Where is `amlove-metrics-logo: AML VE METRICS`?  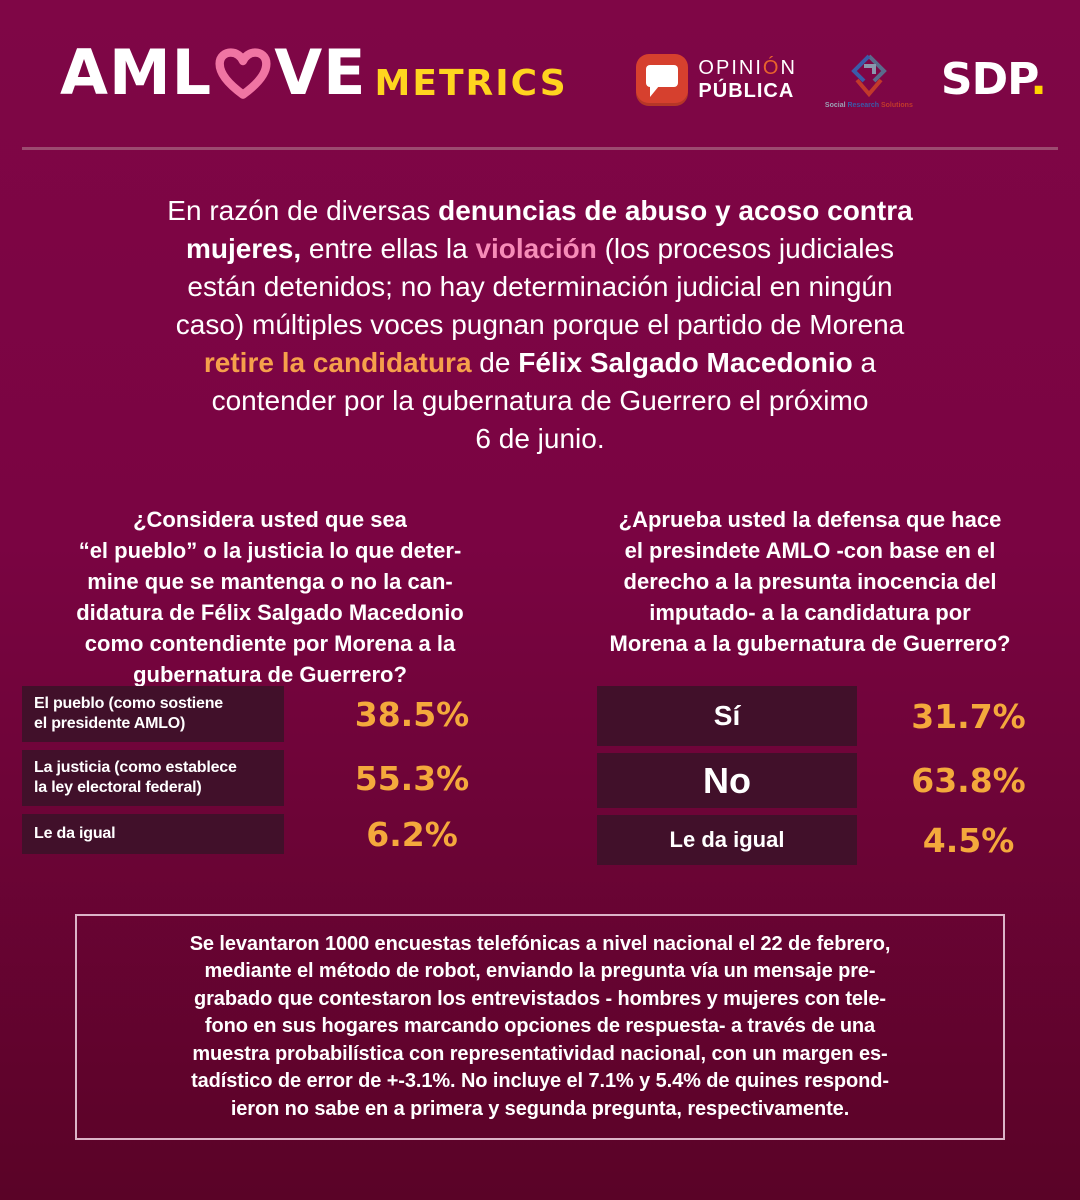 amlove-metrics-logo: AML VE METRICS is located at coordinates (314, 73).